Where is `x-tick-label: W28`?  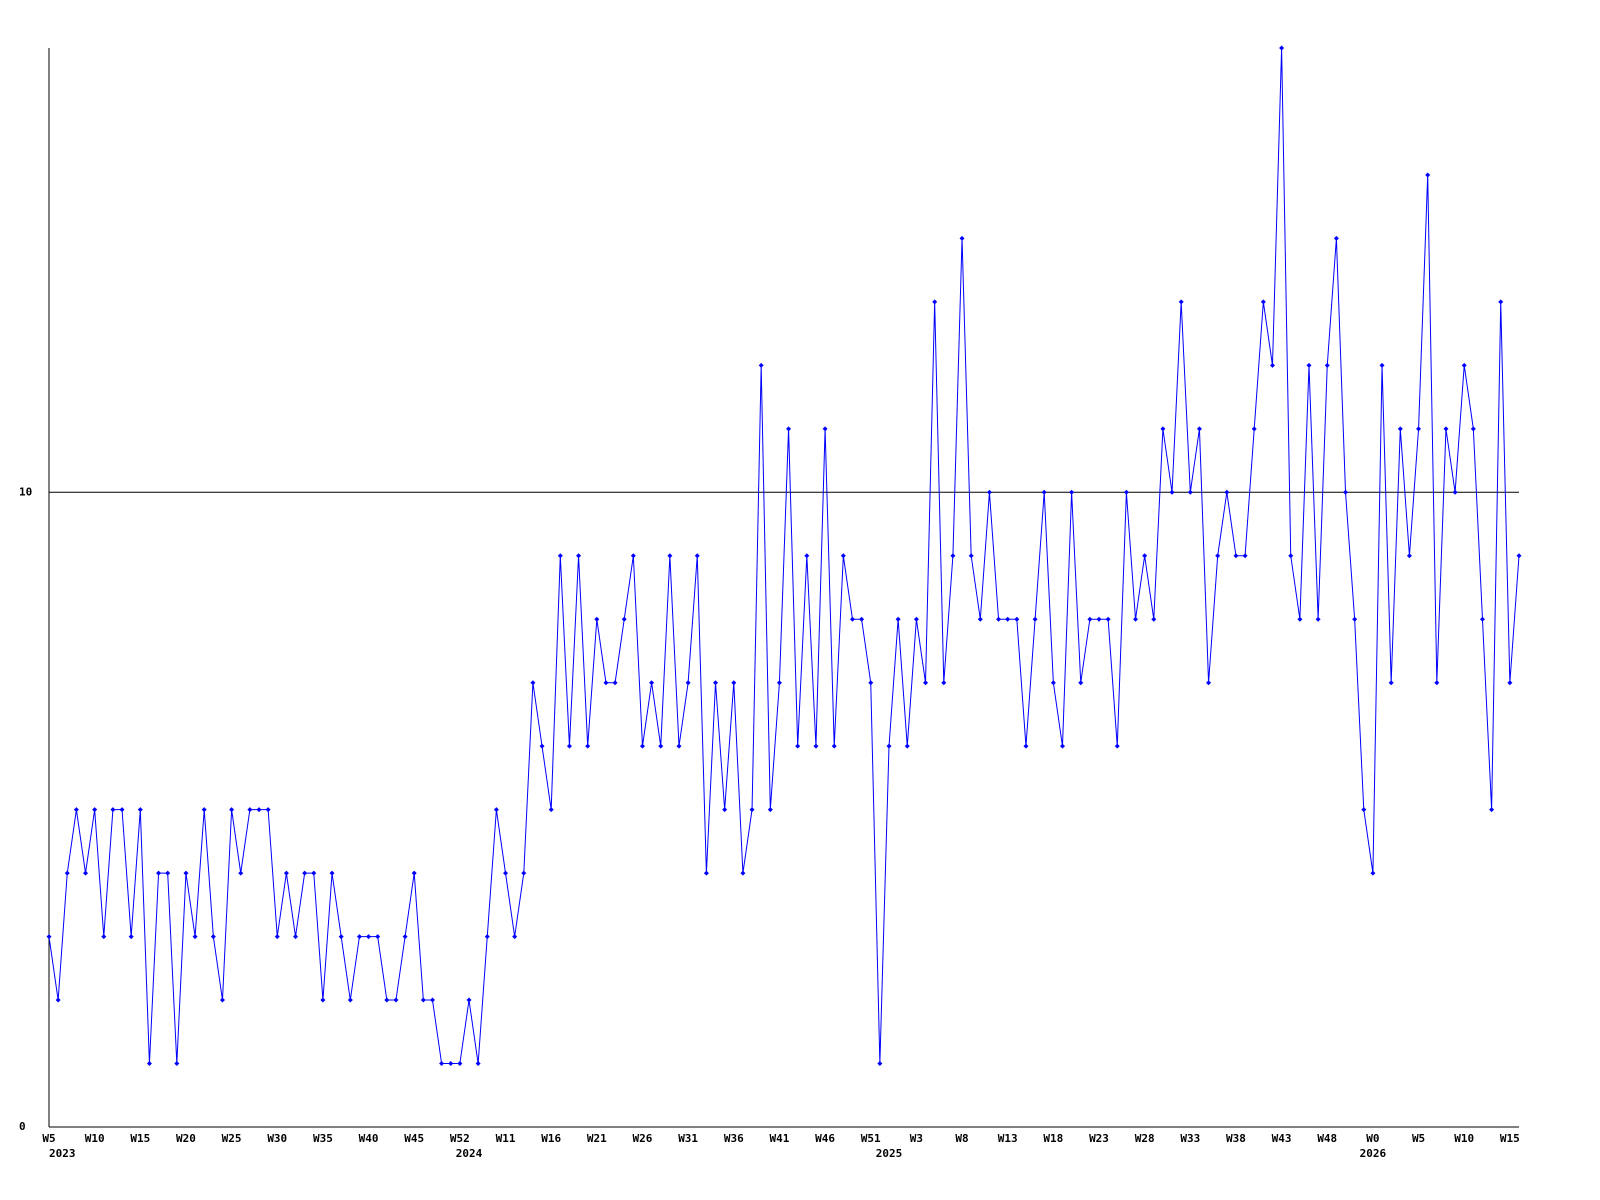 x-tick-label: W28 is located at coordinates (1145, 1138).